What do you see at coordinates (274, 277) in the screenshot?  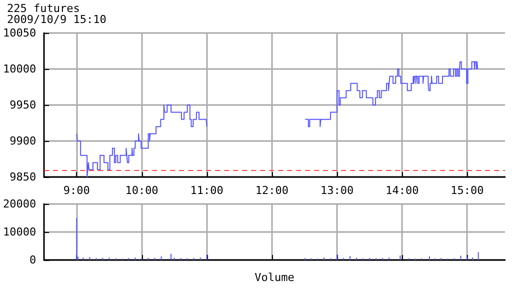 I see `x-axis-title: Volume` at bounding box center [274, 277].